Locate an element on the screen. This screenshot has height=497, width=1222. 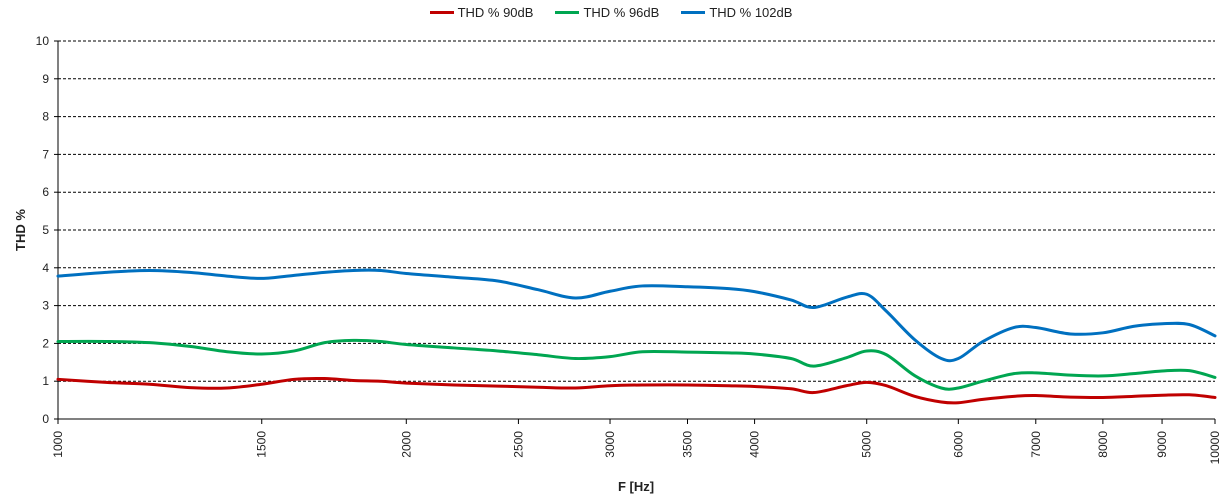
legend-item-96db: THD % 96dB is located at coordinates (607, 12).